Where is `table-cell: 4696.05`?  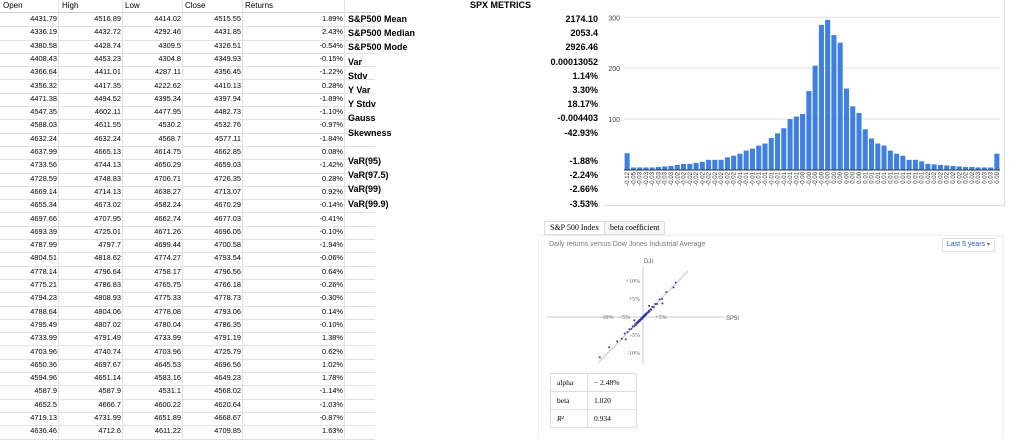
table-cell: 4696.05 is located at coordinates (227, 231).